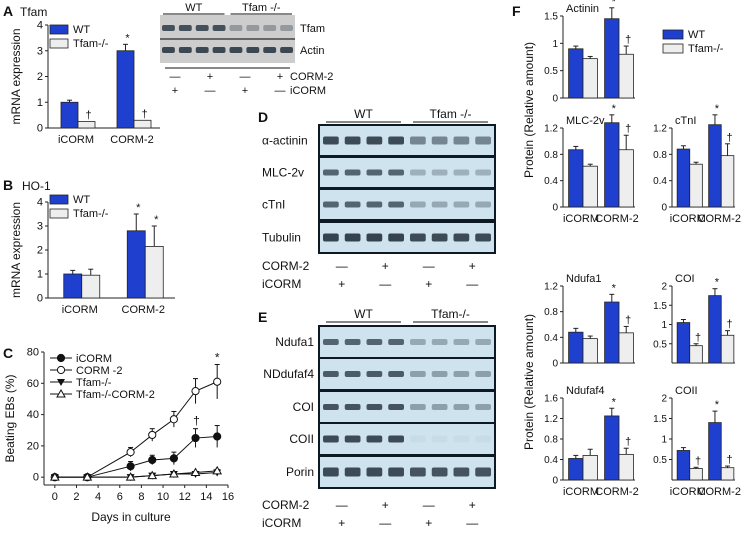  Describe the element at coordinates (664, 440) in the screenshot. I see `y-tick-label: 1` at that location.